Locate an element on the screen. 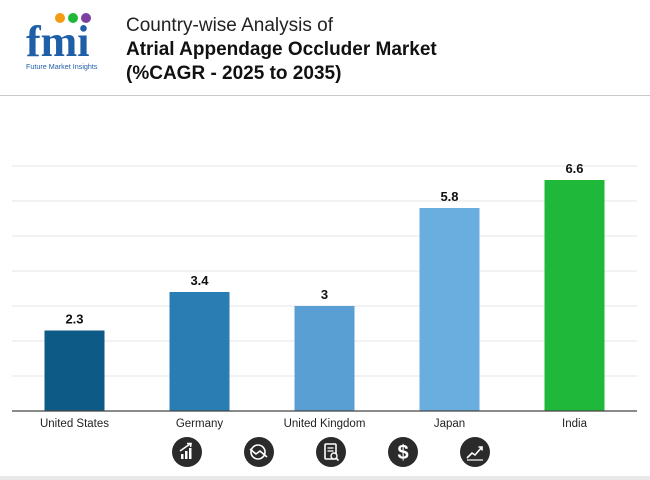 The width and height of the screenshot is (650, 480). dollar-icon: $ is located at coordinates (403, 452).